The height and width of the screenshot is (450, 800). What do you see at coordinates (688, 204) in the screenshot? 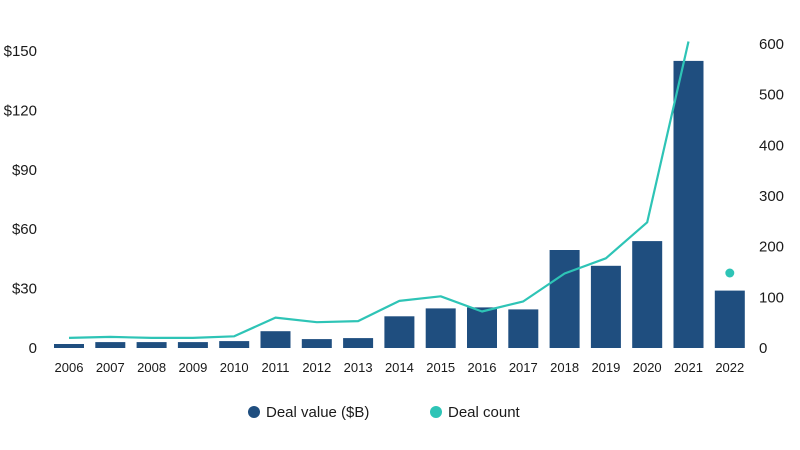
I see `bar-2021` at bounding box center [688, 204].